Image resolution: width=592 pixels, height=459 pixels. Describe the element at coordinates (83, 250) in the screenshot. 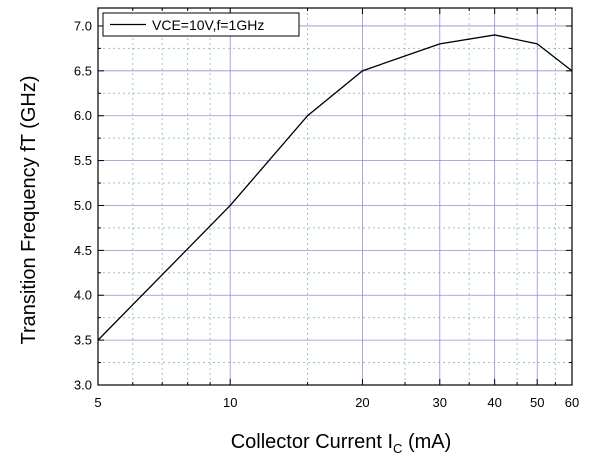

I see `y-tick-label: 4.5` at that location.